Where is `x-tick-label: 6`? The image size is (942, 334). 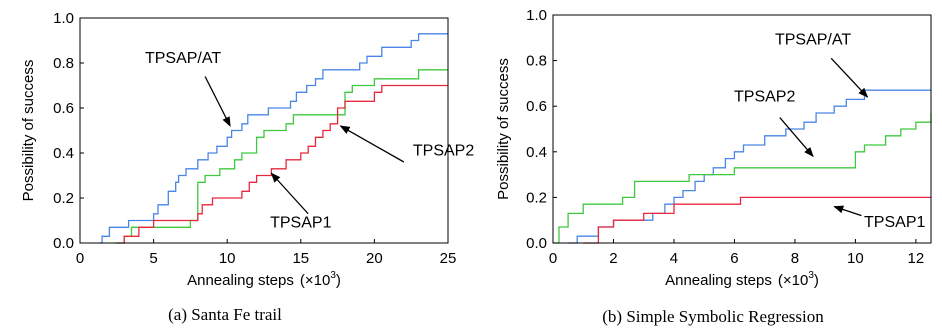 x-tick-label: 6 is located at coordinates (734, 258).